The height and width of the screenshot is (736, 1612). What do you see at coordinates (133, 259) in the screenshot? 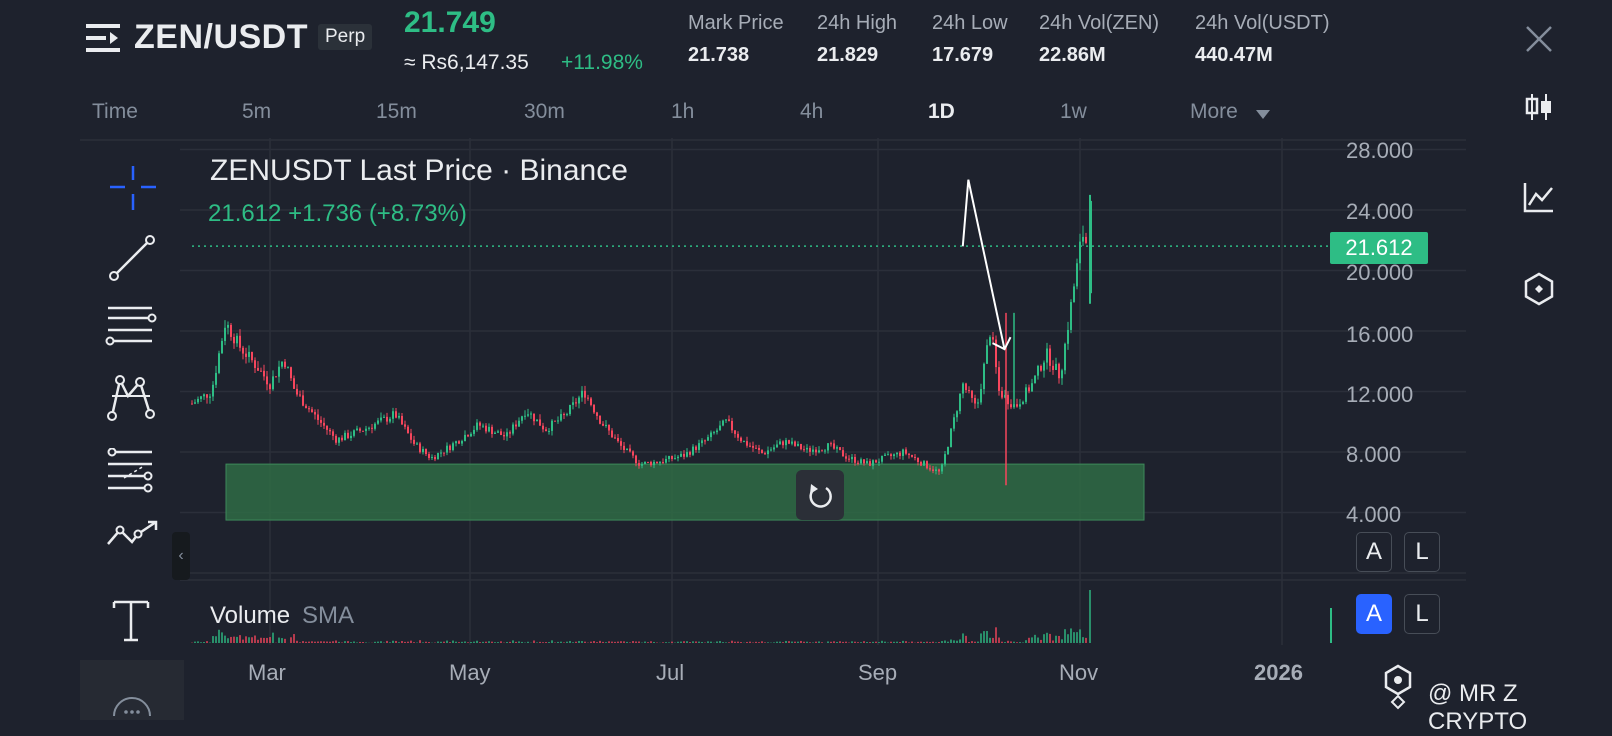
I see `trend-line-icon` at bounding box center [133, 259].